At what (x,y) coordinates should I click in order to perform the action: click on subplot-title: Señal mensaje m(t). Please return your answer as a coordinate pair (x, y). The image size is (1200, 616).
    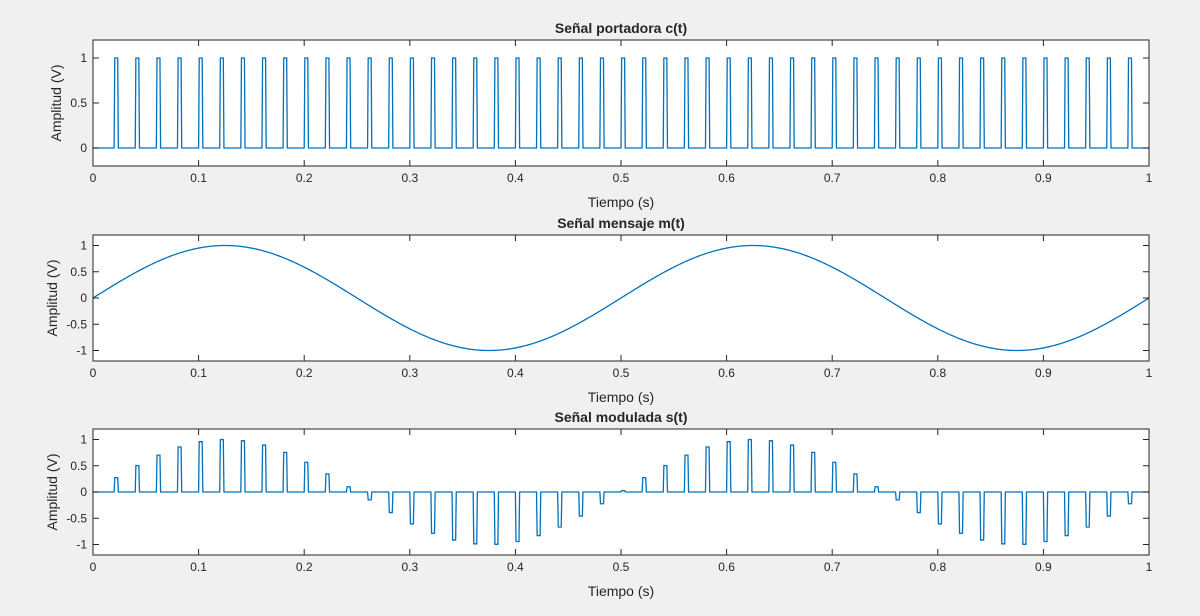
    Looking at the image, I should click on (621, 223).